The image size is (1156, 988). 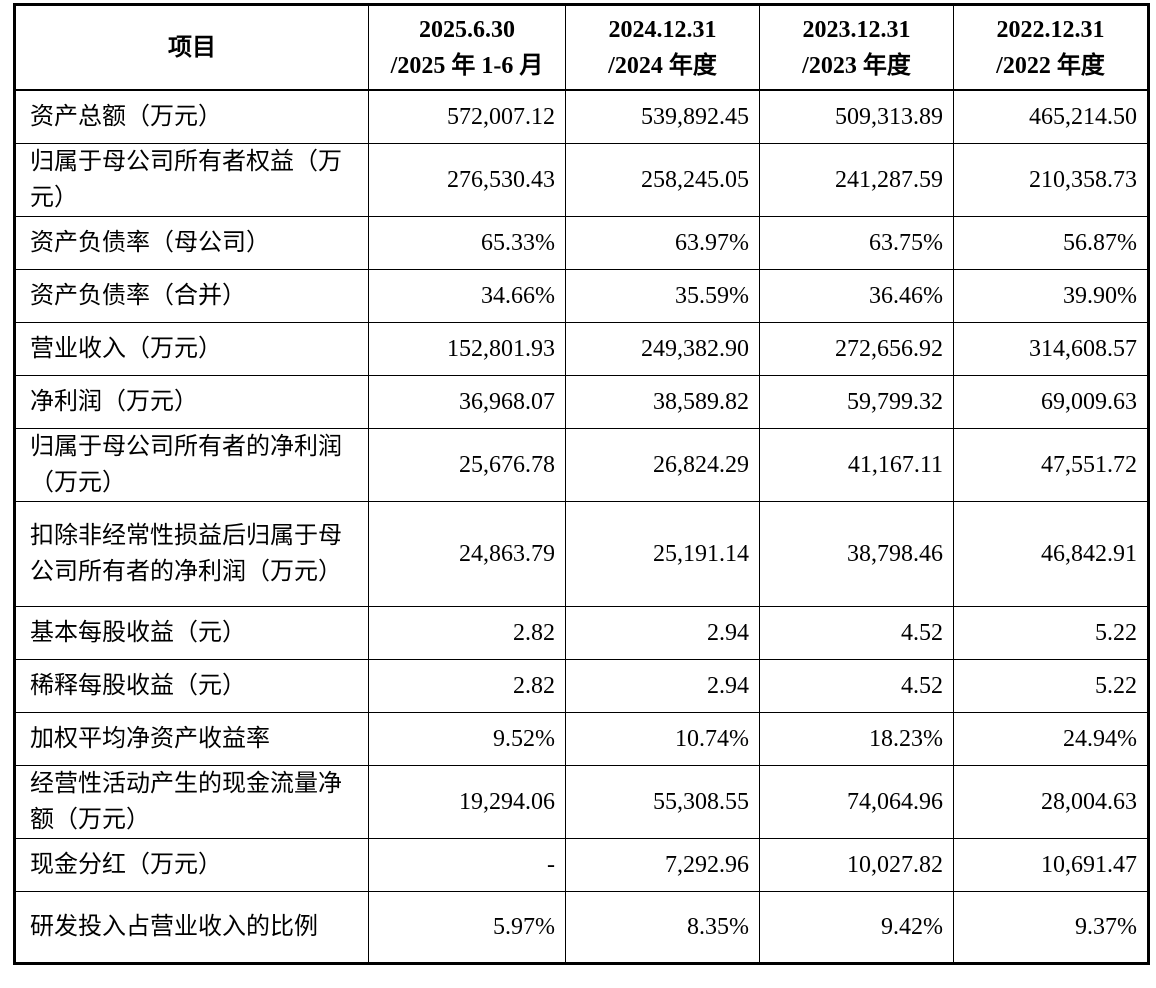 I want to click on table-row: 加权平均净资产收益率 9.52% 10.74% 18.23% 24.94%, so click(x=581, y=739).